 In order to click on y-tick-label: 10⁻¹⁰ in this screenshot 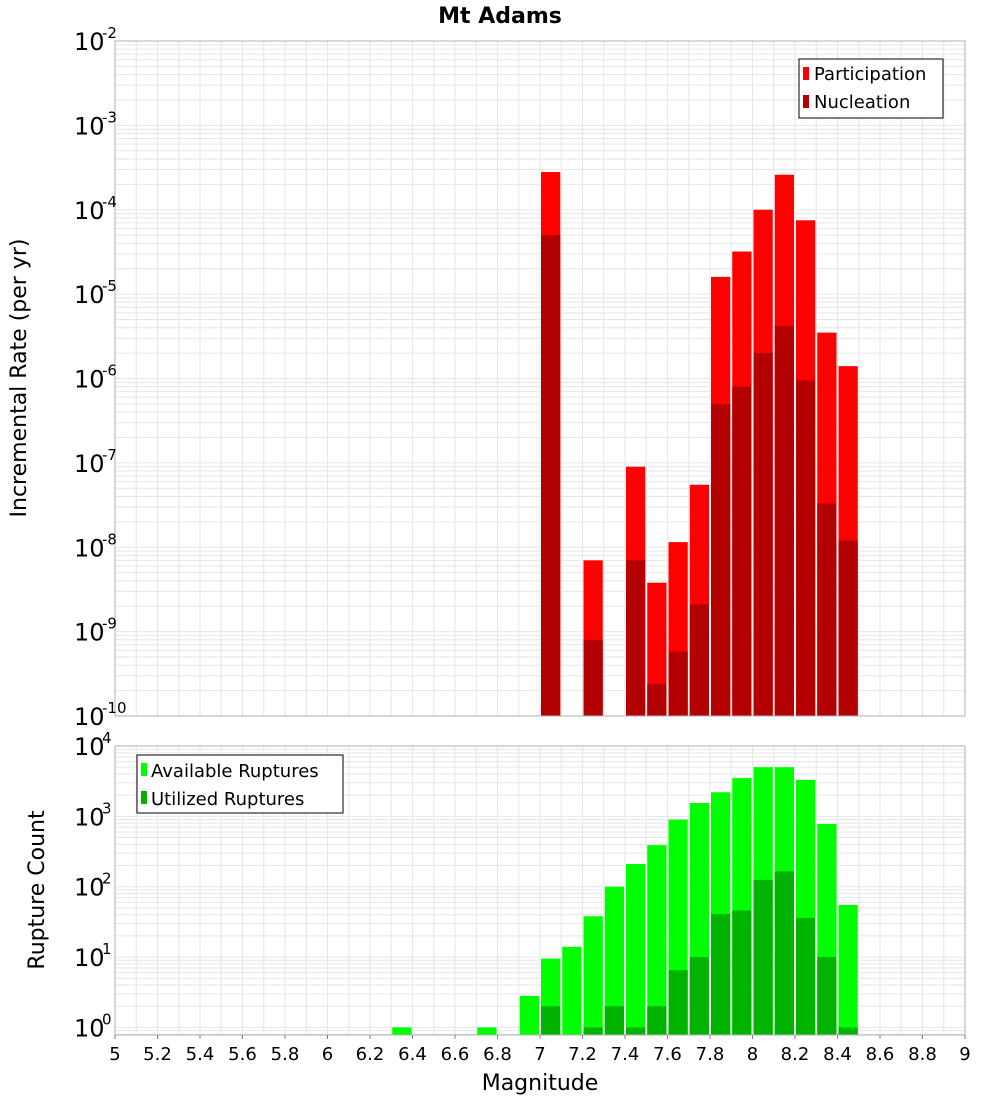, I will do `click(100, 715)`.